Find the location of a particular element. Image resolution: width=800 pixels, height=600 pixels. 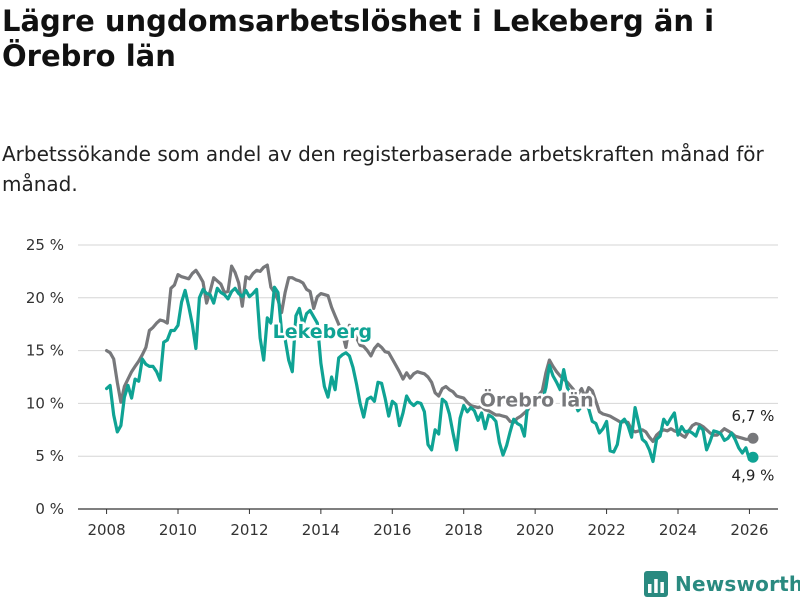

series-label-orebro: Örebro län is located at coordinates (537, 400).